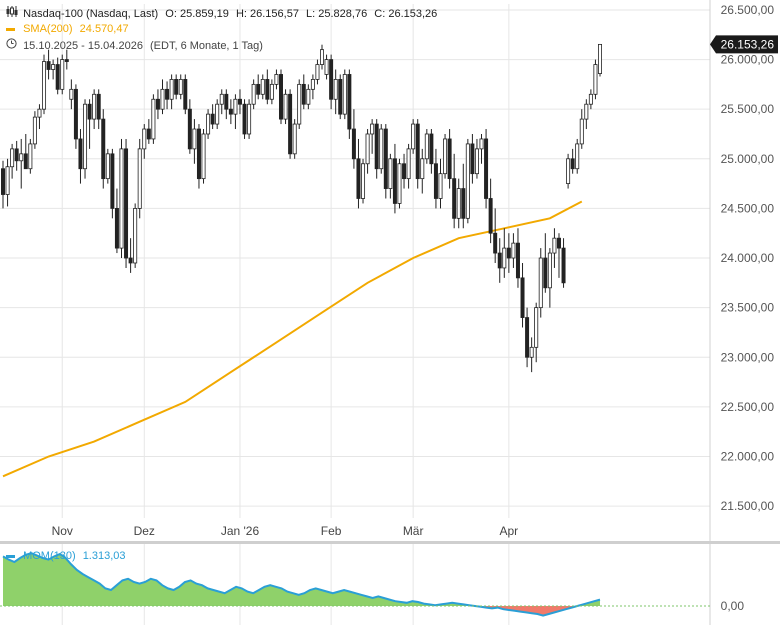  What do you see at coordinates (311, 14) in the screenshot?
I see `low-label: L:` at bounding box center [311, 14].